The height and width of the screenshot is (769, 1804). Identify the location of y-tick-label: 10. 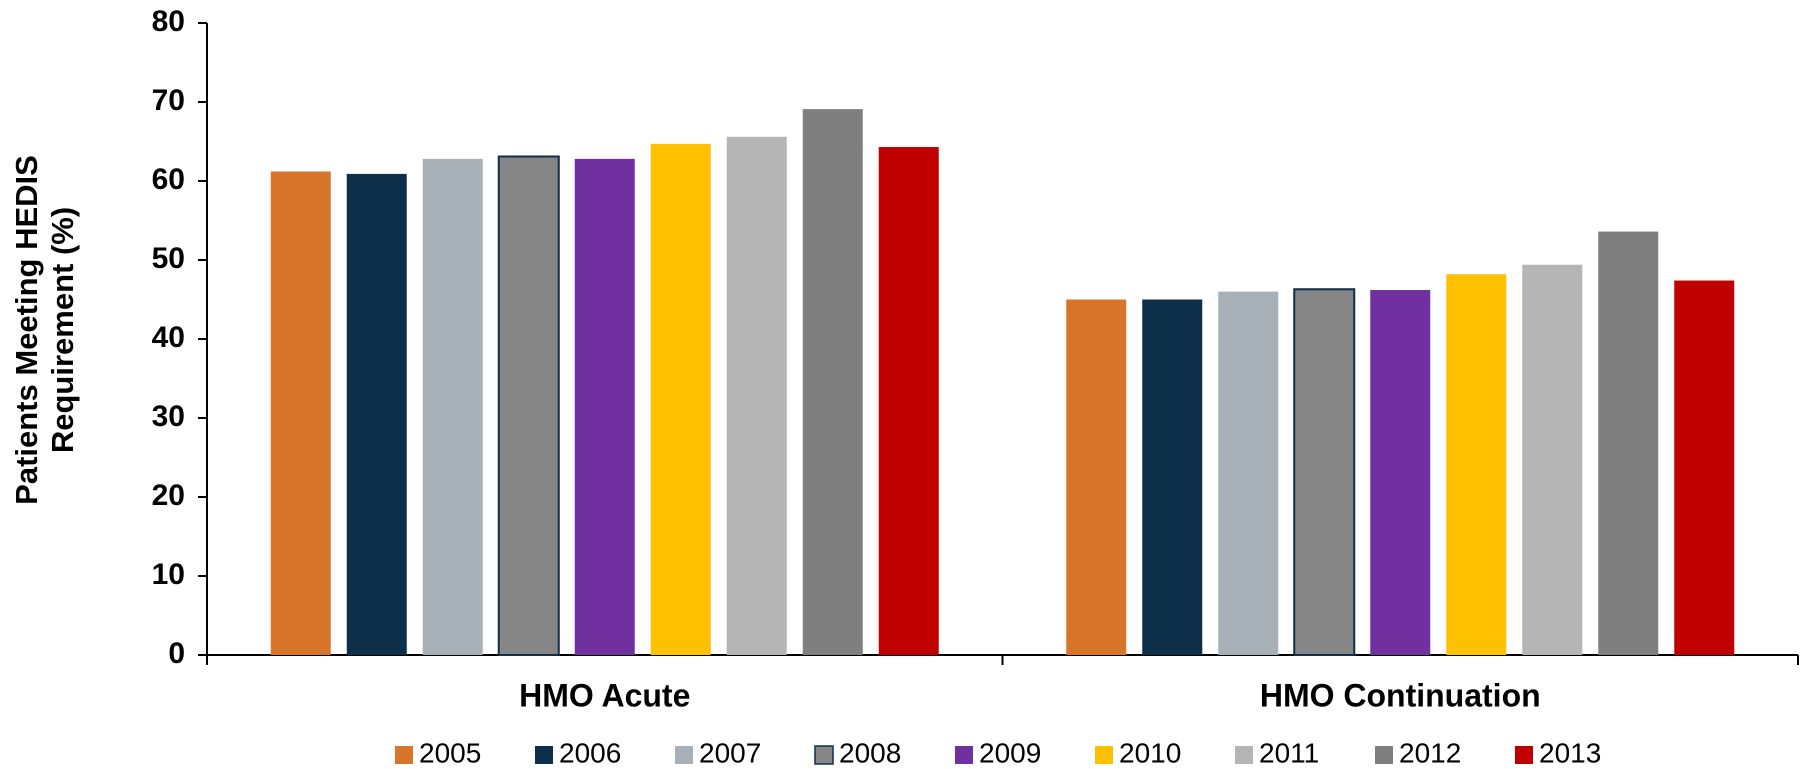
(168, 574).